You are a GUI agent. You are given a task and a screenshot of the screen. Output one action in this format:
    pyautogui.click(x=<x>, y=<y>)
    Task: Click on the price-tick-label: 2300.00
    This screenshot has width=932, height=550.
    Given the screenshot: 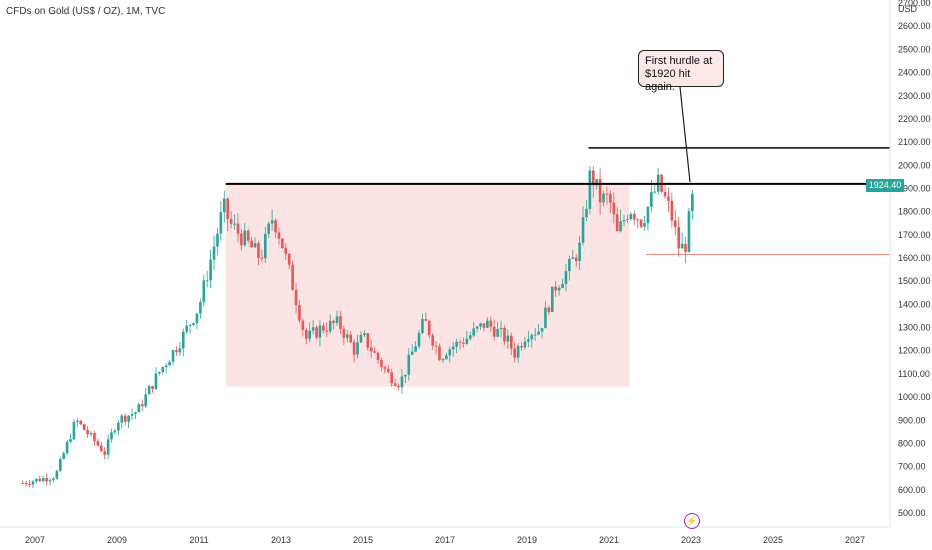 What is the action you would take?
    pyautogui.click(x=914, y=96)
    